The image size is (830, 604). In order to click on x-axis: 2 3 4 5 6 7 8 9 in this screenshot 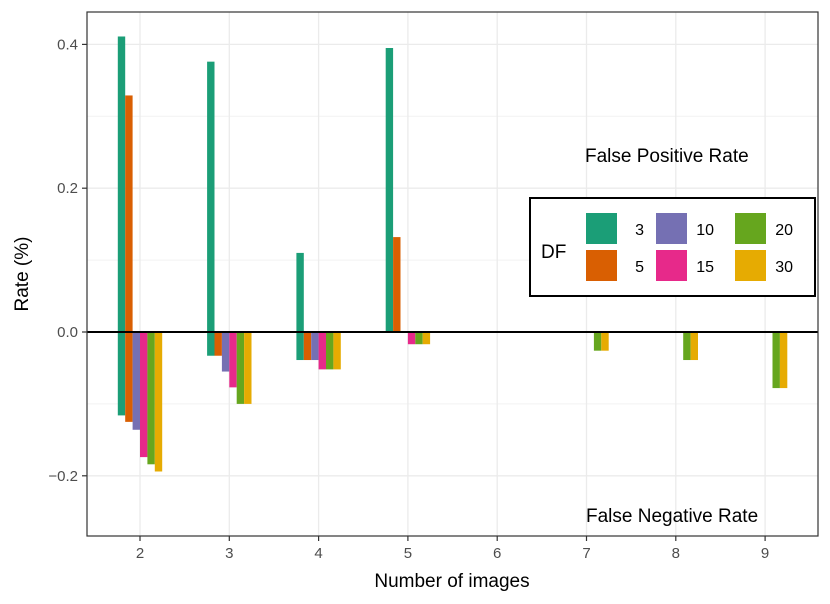, I will do `click(452, 549)`.